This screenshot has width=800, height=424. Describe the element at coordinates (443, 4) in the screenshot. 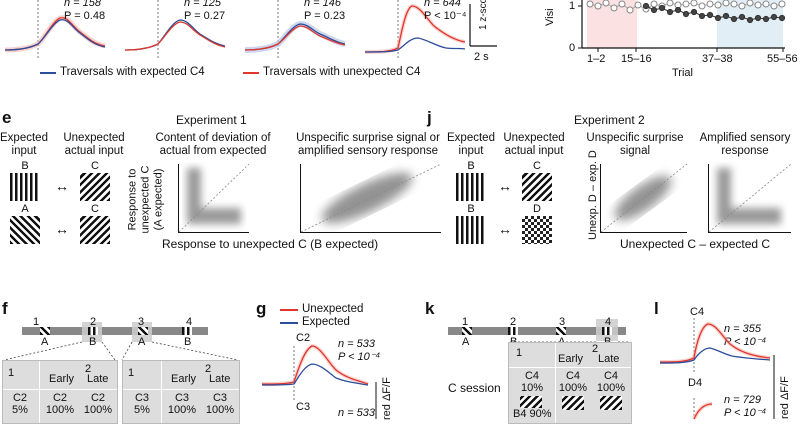

I see `stat-n-4: n = 644` at that location.